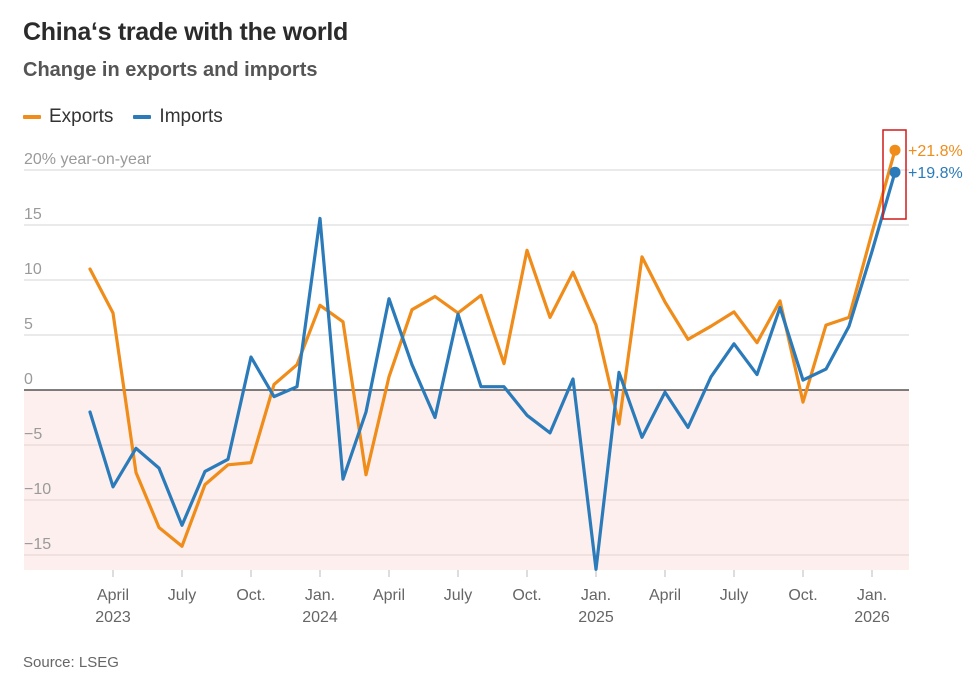  What do you see at coordinates (33, 214) in the screenshot?
I see `y-tick-label: 15` at bounding box center [33, 214].